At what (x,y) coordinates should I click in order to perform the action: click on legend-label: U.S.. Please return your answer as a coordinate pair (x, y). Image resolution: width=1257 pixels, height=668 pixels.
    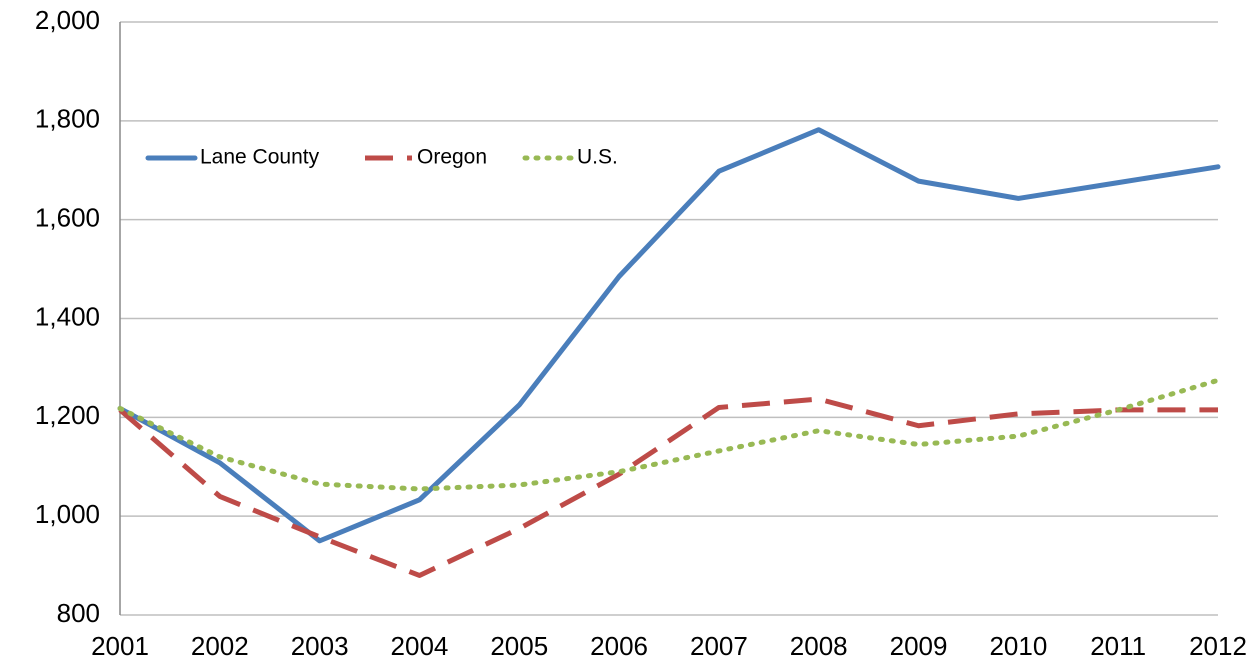
    Looking at the image, I should click on (597, 157).